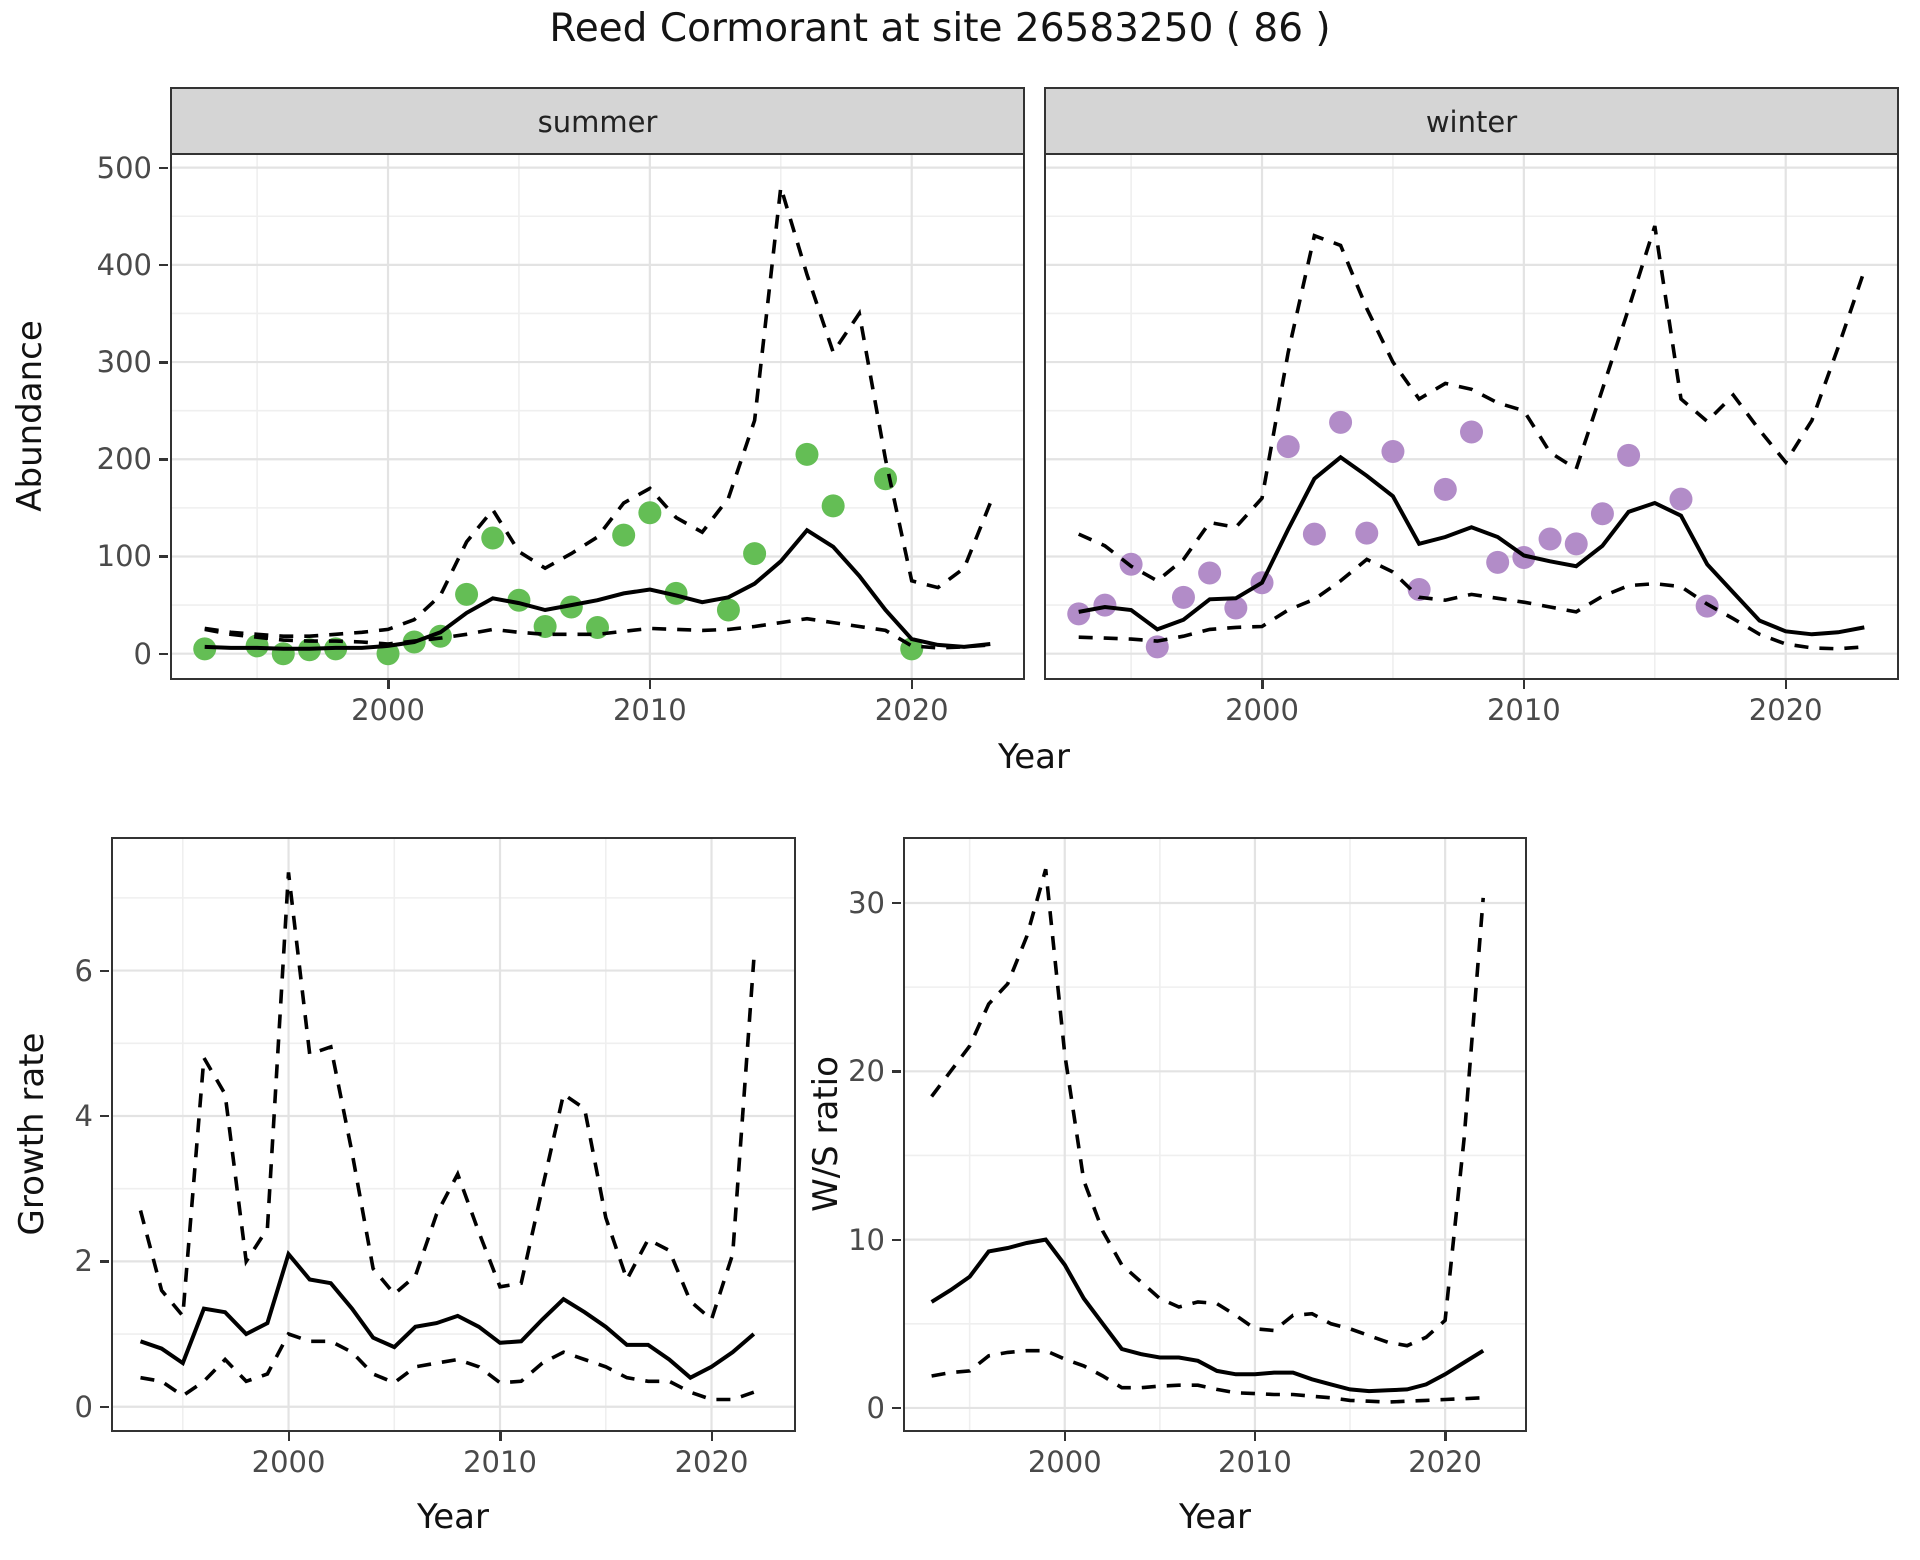 Image resolution: width=1920 pixels, height=1560 pixels. I want to click on facet-strip-winter: winter, so click(1471, 122).